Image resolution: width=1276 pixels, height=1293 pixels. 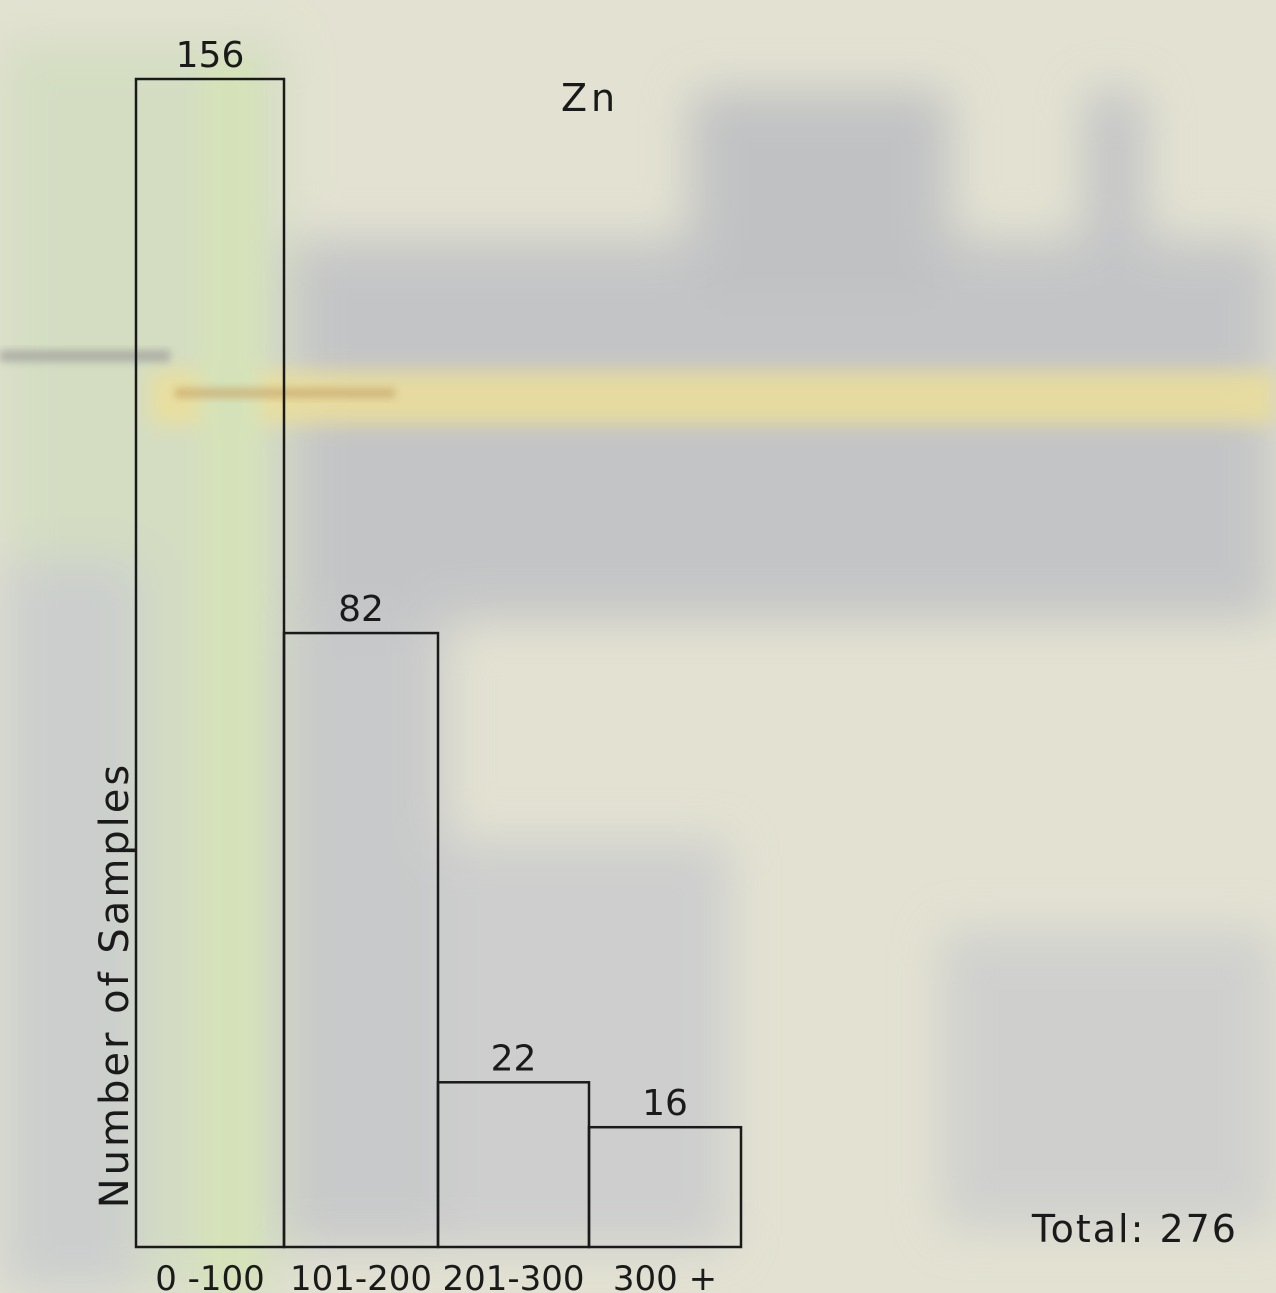 What do you see at coordinates (1134, 1229) in the screenshot?
I see `total-annotation: Total: 276` at bounding box center [1134, 1229].